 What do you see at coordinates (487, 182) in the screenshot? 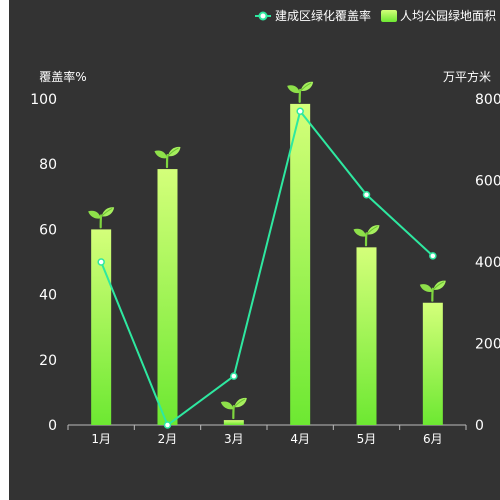
I see `y-right-tick-label: 600` at bounding box center [487, 182].